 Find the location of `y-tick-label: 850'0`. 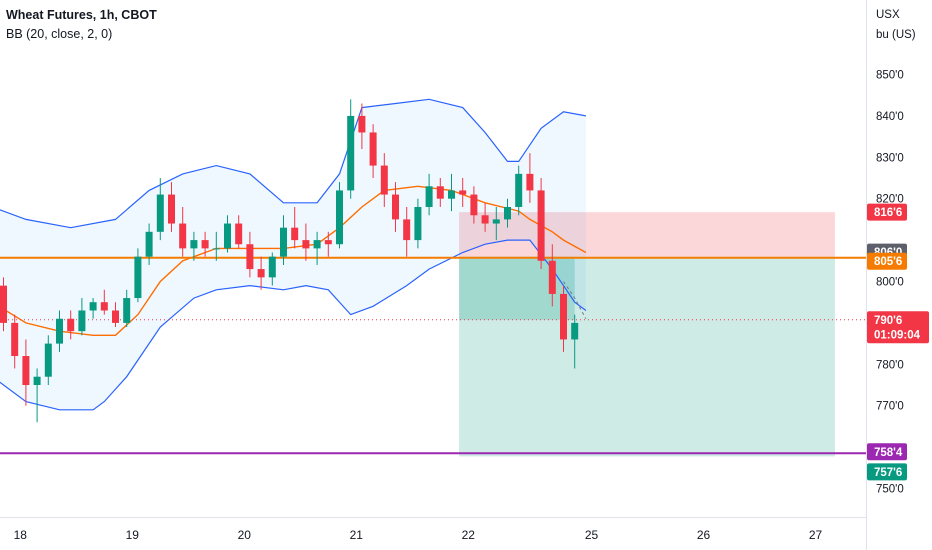

y-tick-label: 850'0 is located at coordinates (890, 76).